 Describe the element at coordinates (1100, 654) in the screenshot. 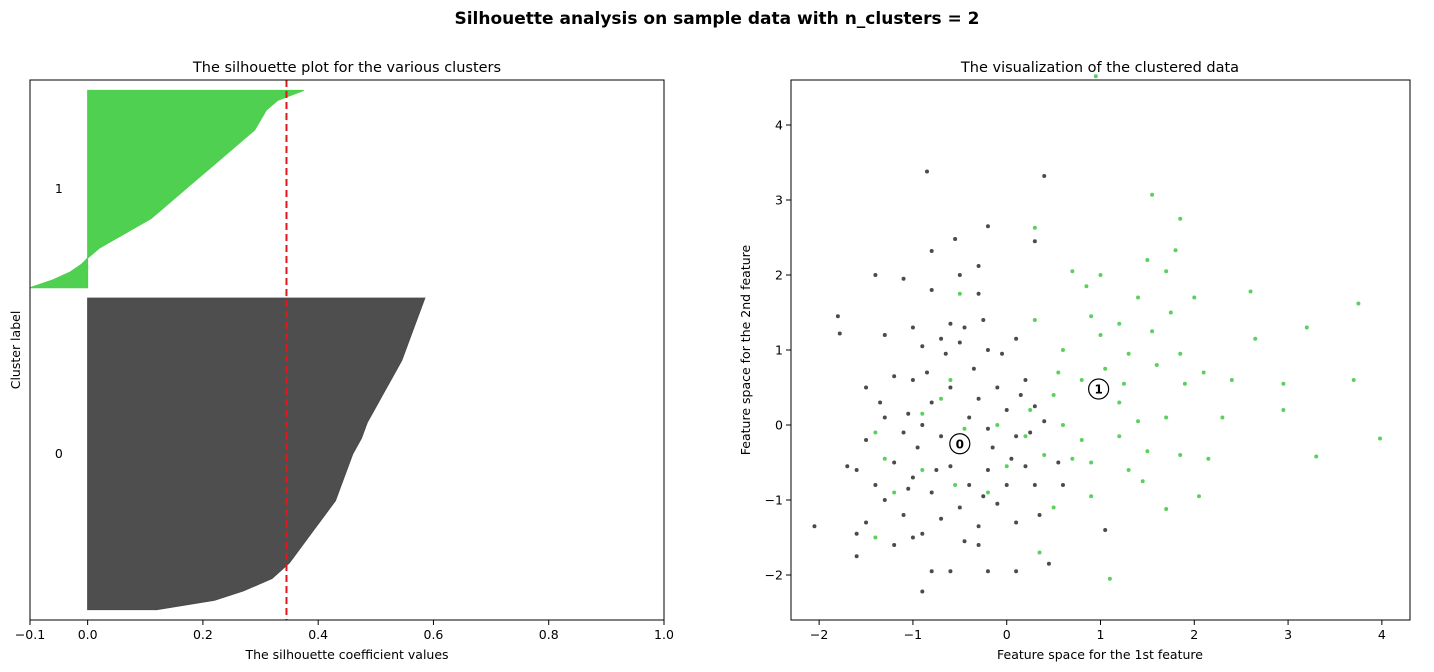

I see `scatter-x-axis-label: Feature space for the 1st feature` at that location.